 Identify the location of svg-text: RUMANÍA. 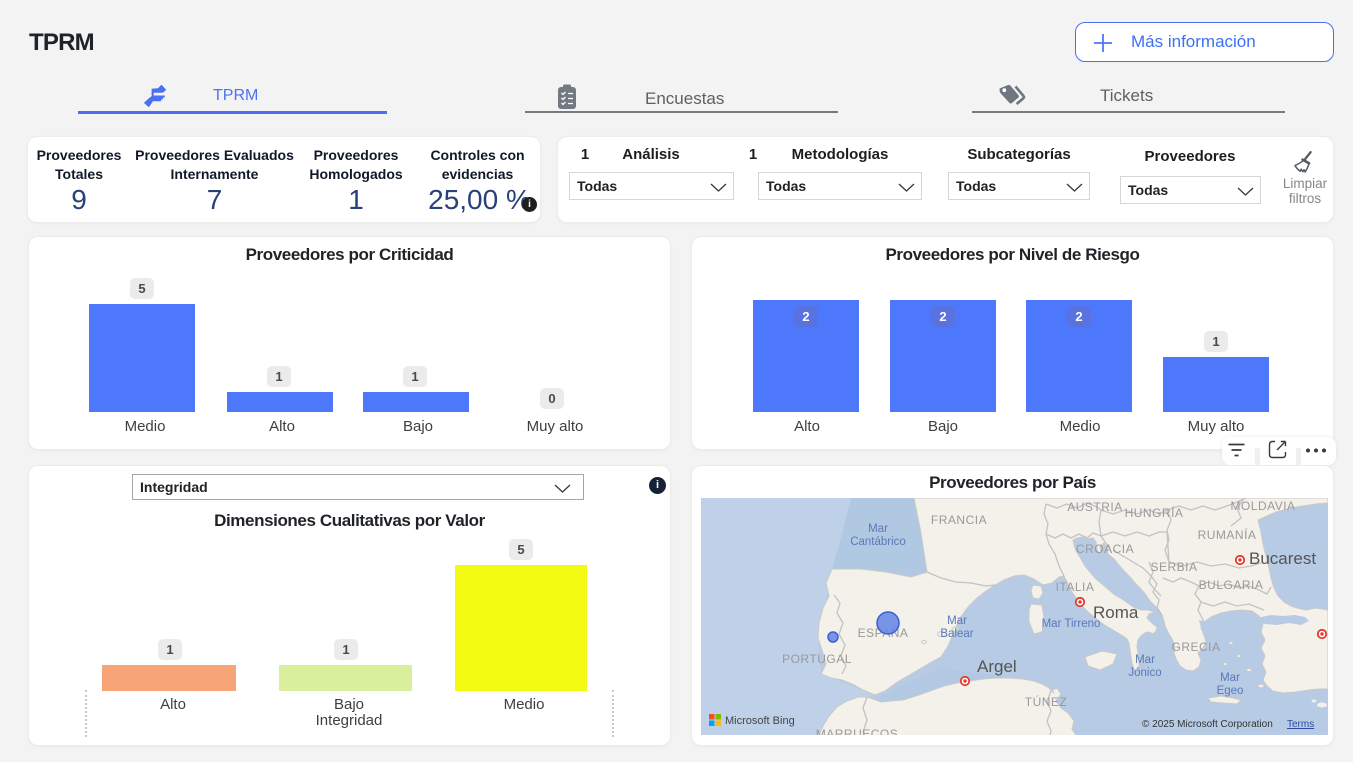
(1227, 534).